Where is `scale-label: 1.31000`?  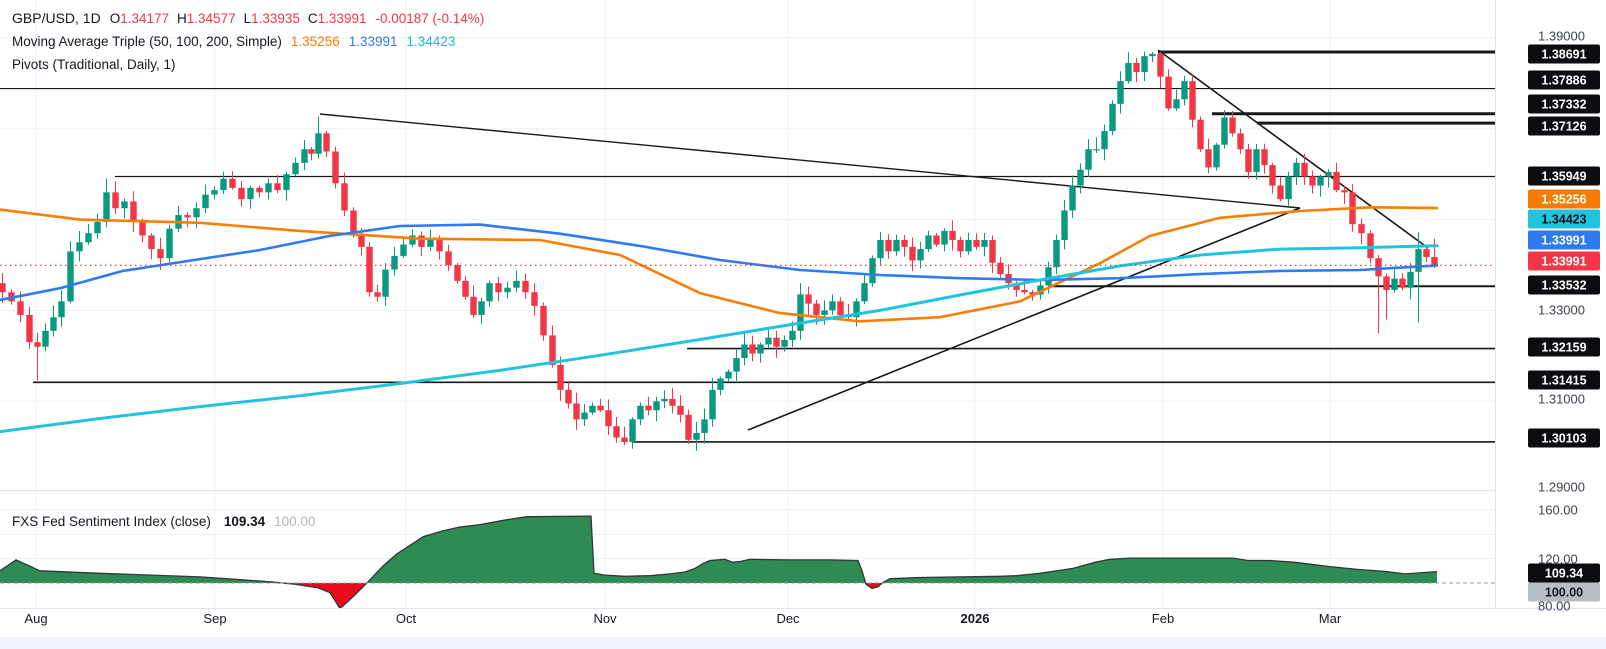
scale-label: 1.31000 is located at coordinates (1561, 399).